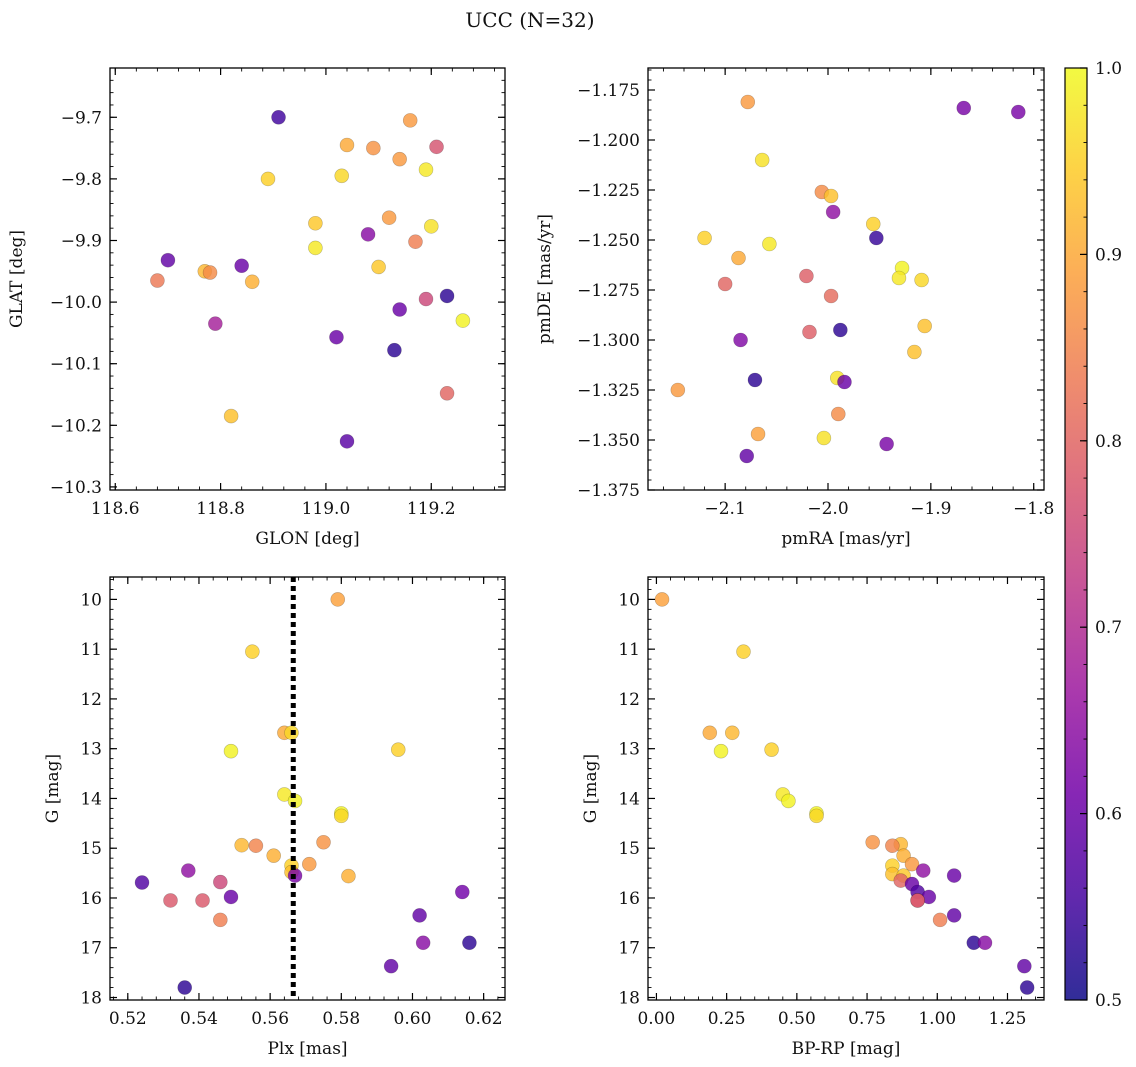 The image size is (1136, 1067). Describe the element at coordinates (1076, 534) in the screenshot. I see `colorbar-gradient` at that location.